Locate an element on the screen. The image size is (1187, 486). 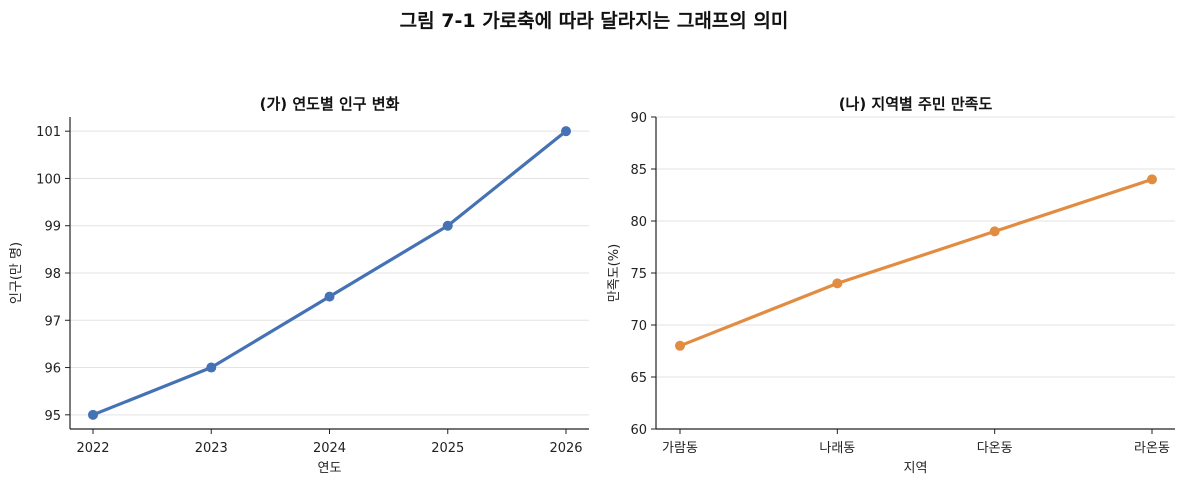
x-tick-label: 다온동 is located at coordinates (995, 448).